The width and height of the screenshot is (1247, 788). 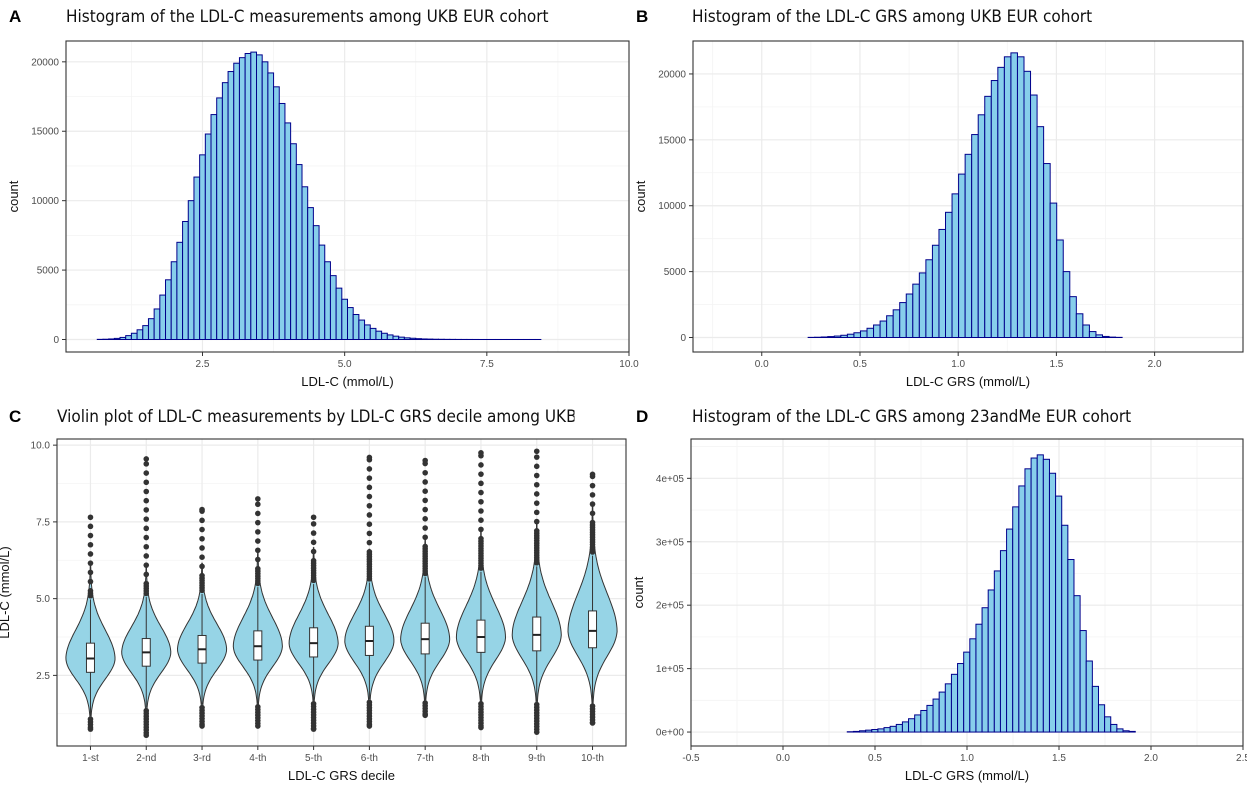 What do you see at coordinates (1059, 758) in the screenshot?
I see `x-tick-label: 1.5` at bounding box center [1059, 758].